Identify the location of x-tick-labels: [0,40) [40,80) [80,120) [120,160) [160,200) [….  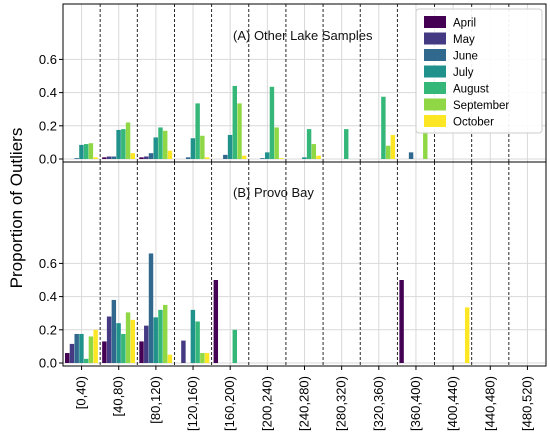
(304, 398).